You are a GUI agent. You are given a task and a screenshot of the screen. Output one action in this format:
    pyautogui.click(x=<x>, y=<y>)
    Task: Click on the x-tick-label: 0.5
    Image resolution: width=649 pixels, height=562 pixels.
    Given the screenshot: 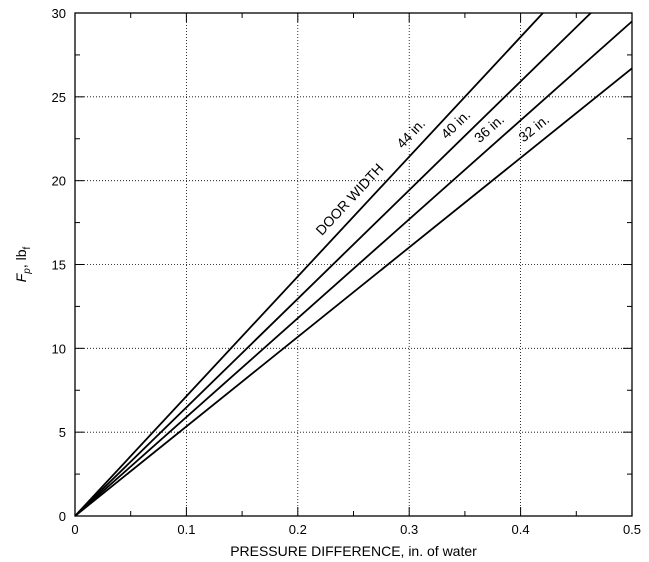 What is the action you would take?
    pyautogui.click(x=632, y=529)
    